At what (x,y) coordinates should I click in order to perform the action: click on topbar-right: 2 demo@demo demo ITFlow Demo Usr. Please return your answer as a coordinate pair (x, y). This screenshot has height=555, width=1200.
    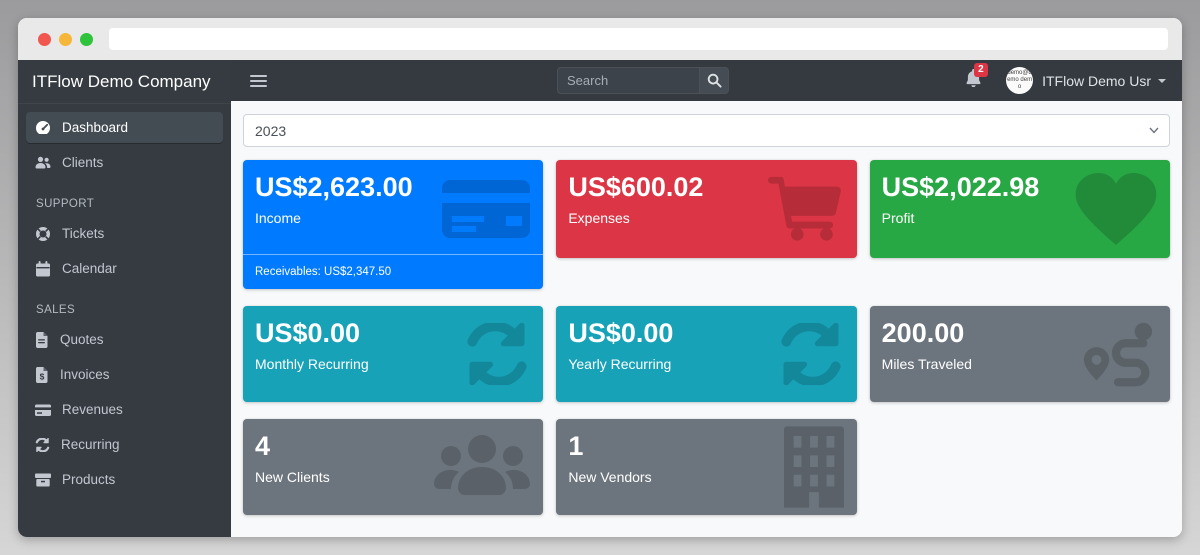
    Looking at the image, I should click on (1065, 78).